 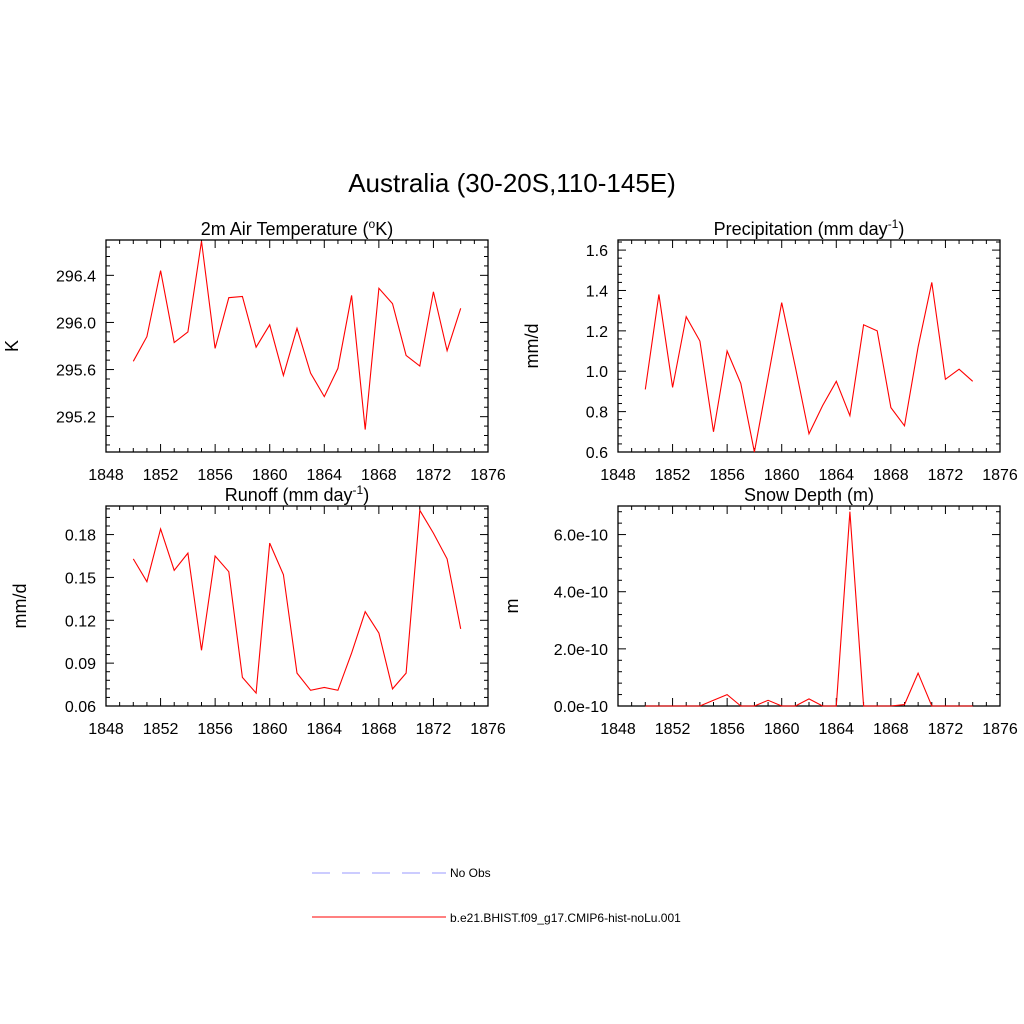 What do you see at coordinates (597, 453) in the screenshot?
I see `precipitation-ytick-label: 0.6` at bounding box center [597, 453].